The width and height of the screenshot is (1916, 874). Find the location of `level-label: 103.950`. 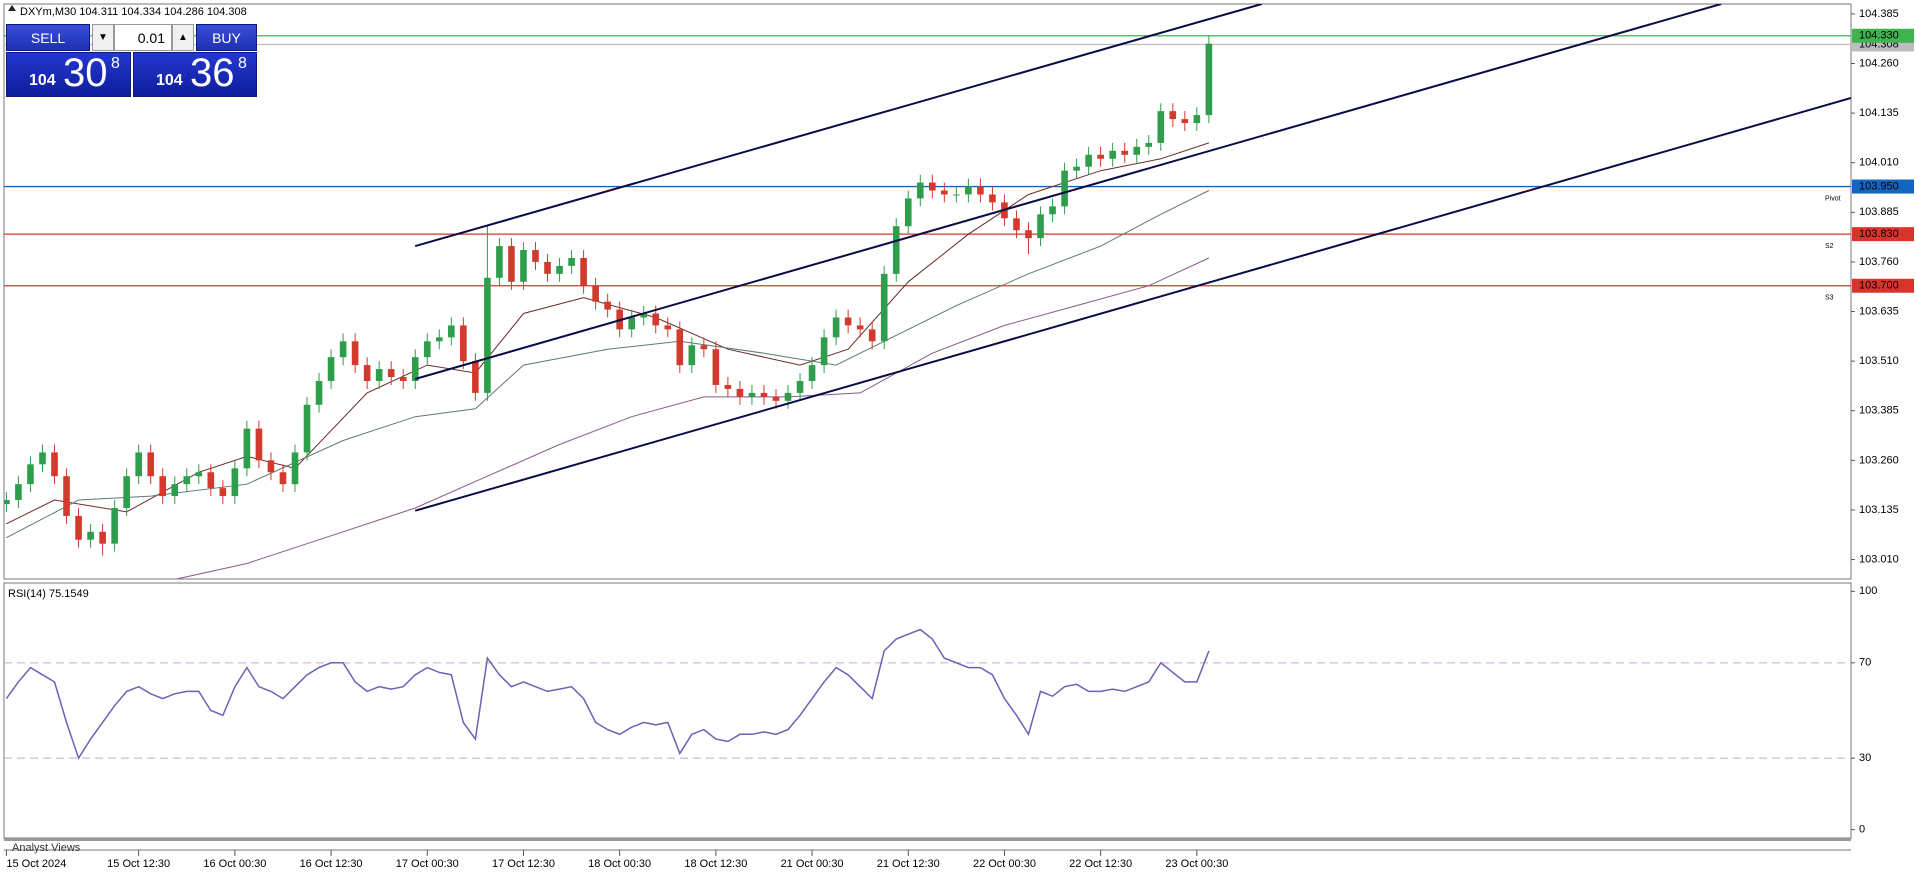

level-label: 103.950 is located at coordinates (1879, 186).